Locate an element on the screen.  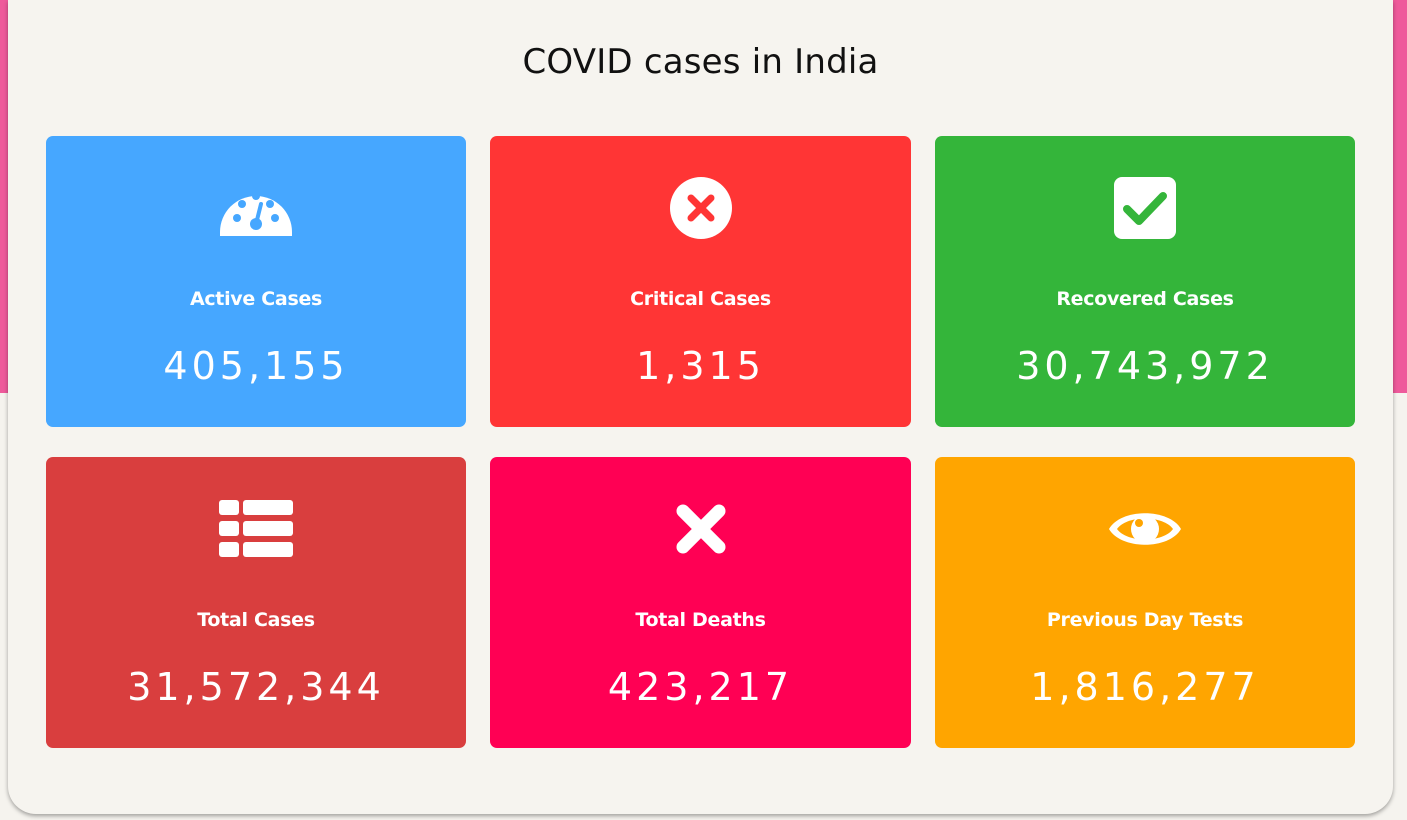
total-cases-card: Total Cases 31,572,344 is located at coordinates (256, 602).